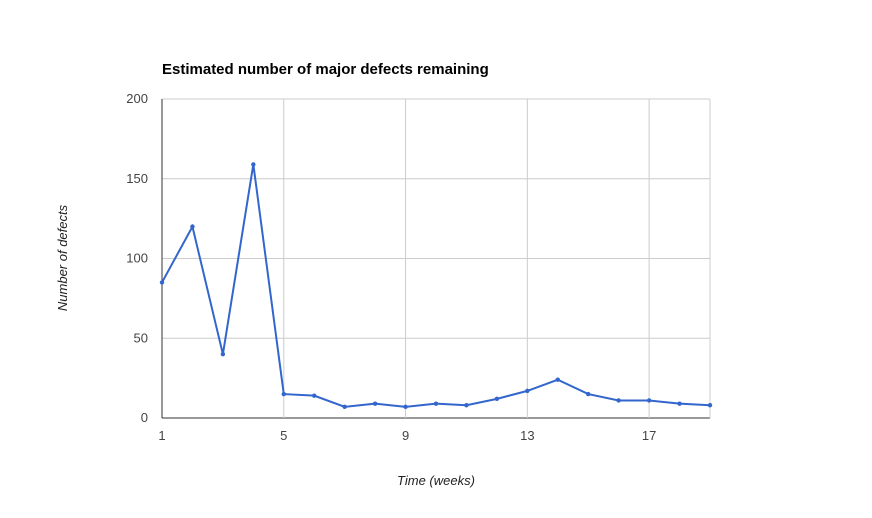 The width and height of the screenshot is (872, 518). What do you see at coordinates (283, 435) in the screenshot?
I see `x-tick-label: 5` at bounding box center [283, 435].